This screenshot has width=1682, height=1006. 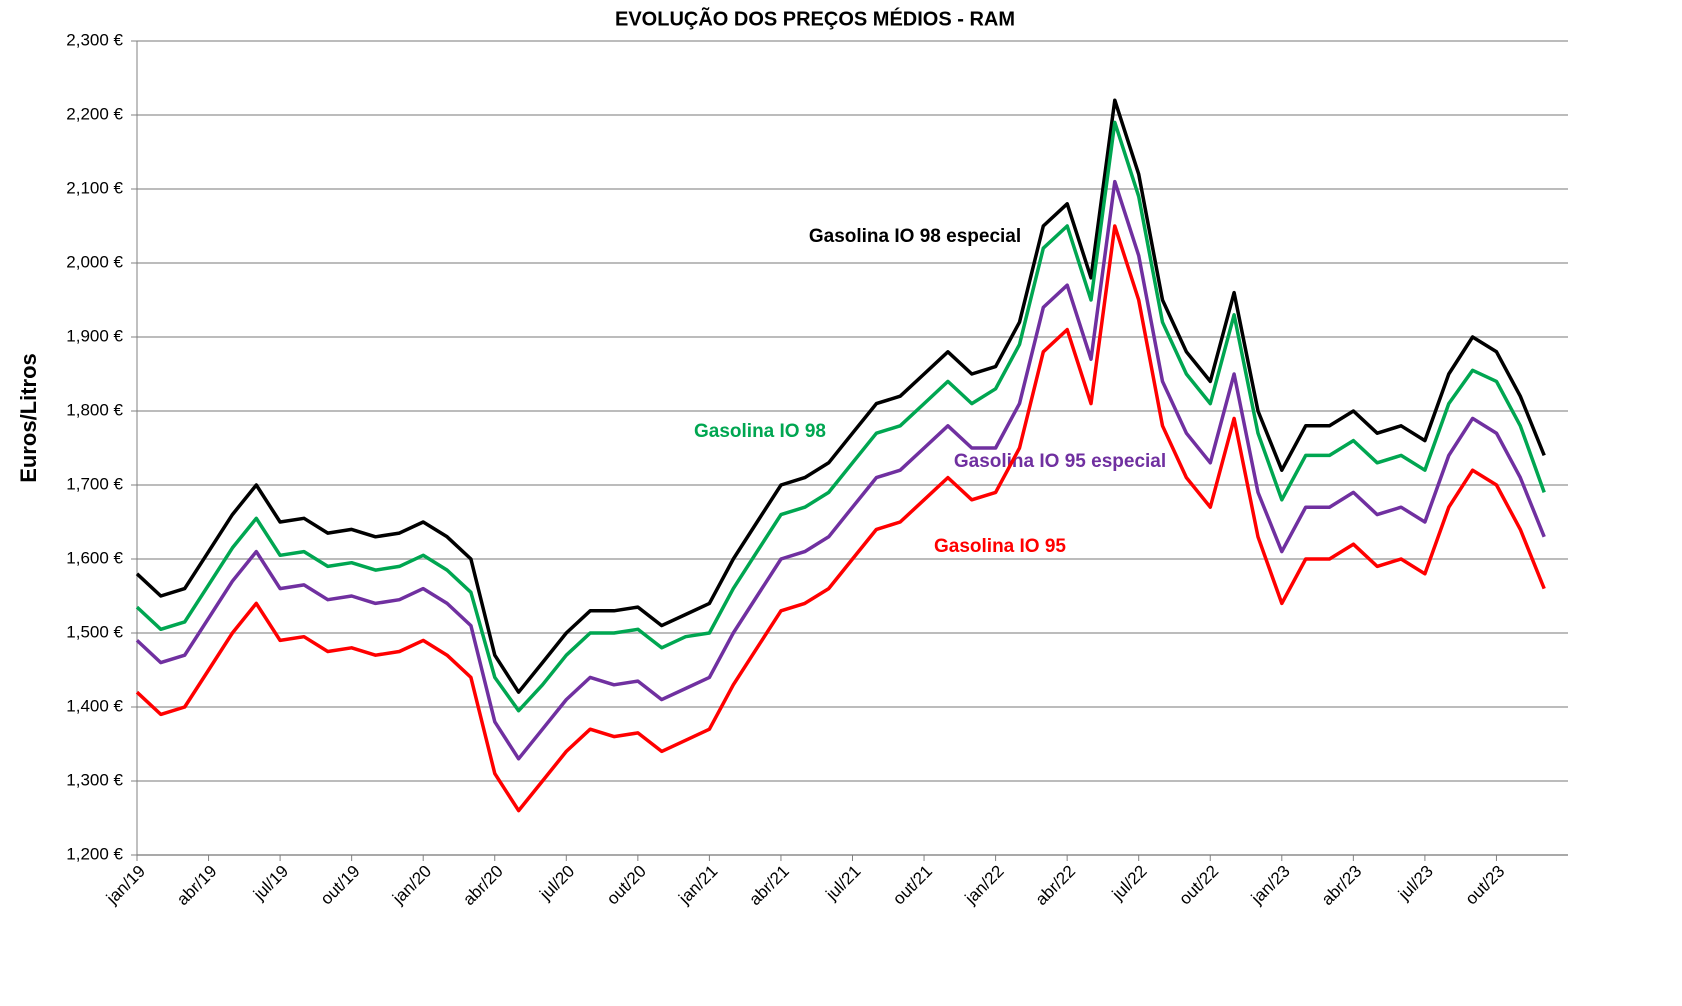 I want to click on x-tick-label: abr/21, so click(x=769, y=886).